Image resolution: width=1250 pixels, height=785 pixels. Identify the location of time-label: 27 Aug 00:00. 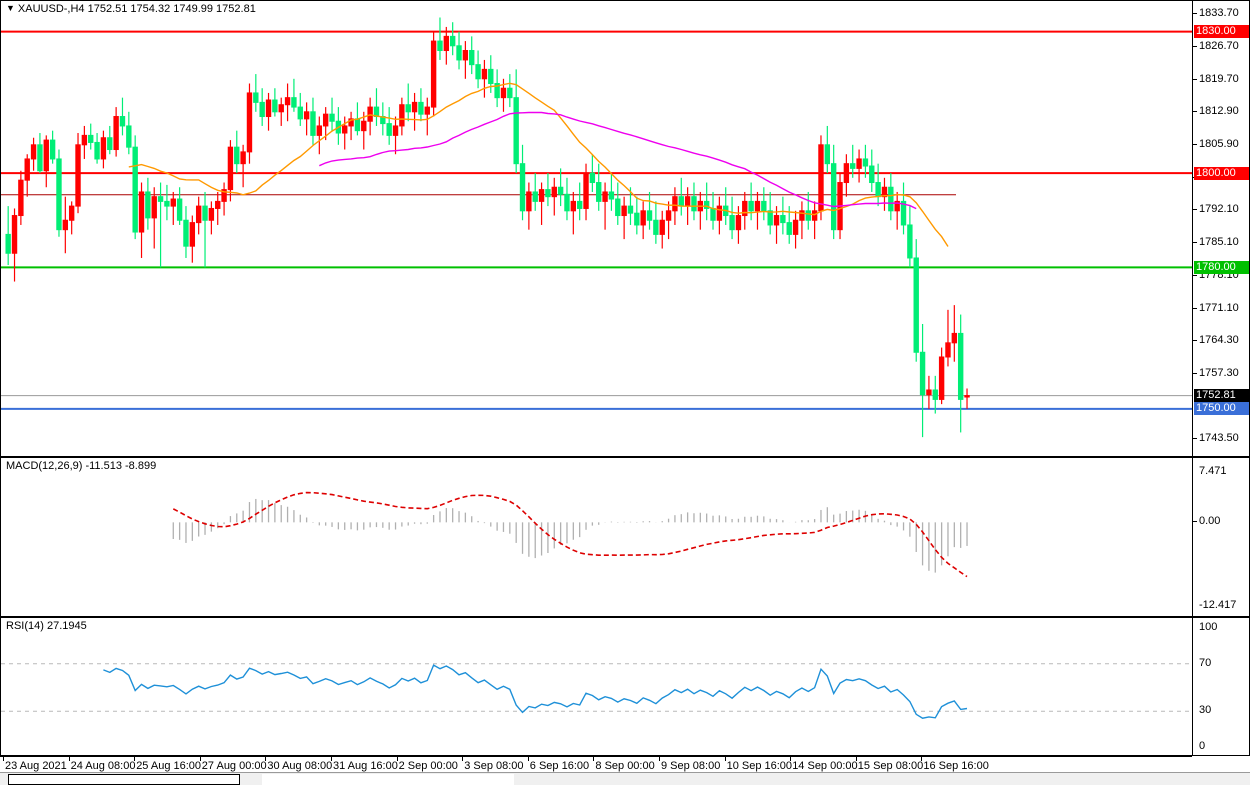
(234, 766).